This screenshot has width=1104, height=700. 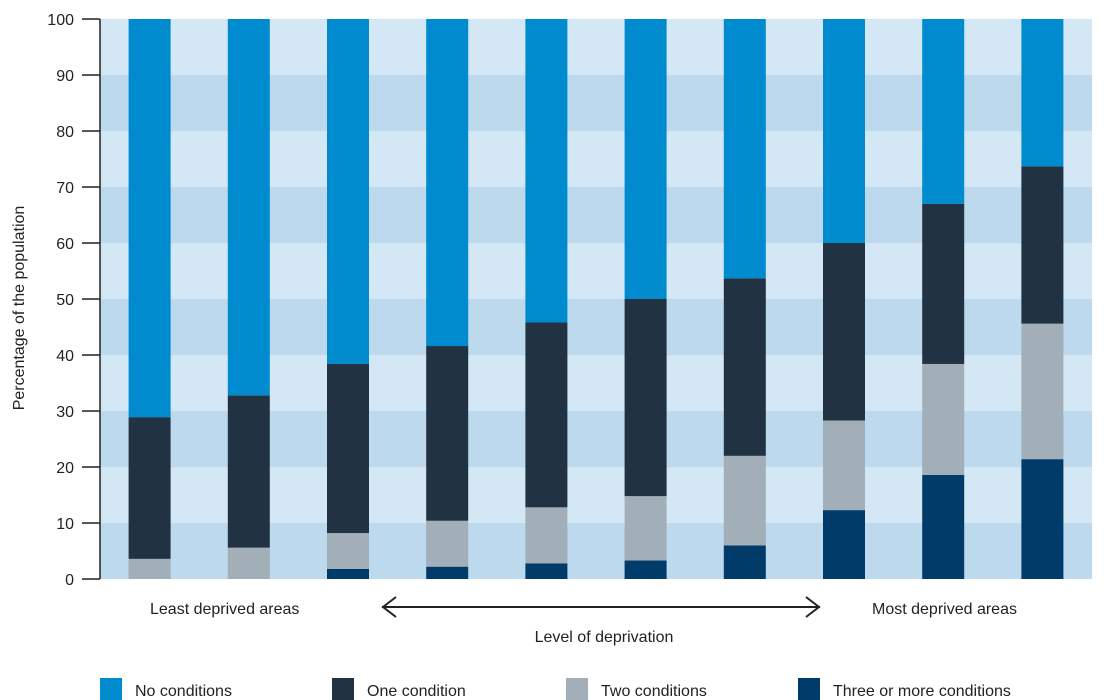 What do you see at coordinates (224, 609) in the screenshot?
I see `least-deprived-label: Least deprived areas` at bounding box center [224, 609].